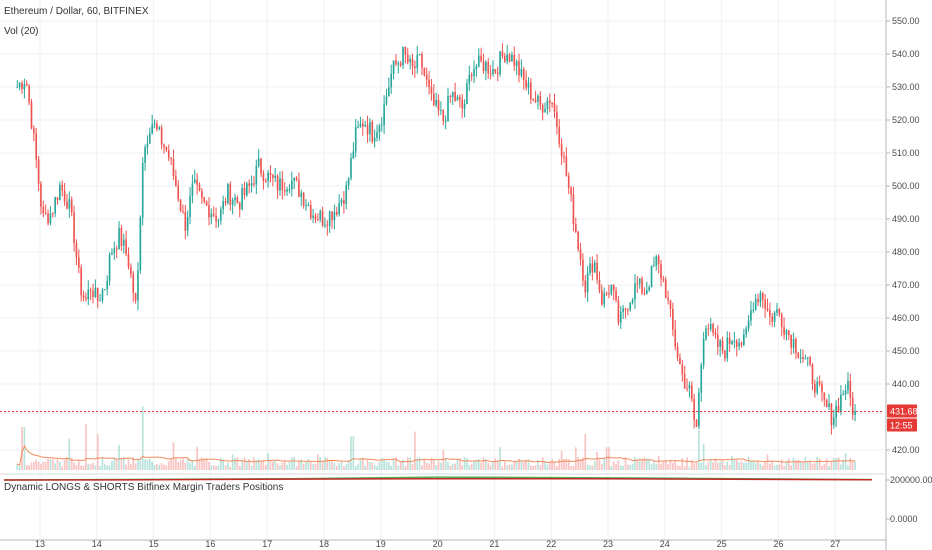 Image resolution: width=932 pixels, height=550 pixels. Describe the element at coordinates (436, 455) in the screenshot. I see `volume-ma-line` at that location.